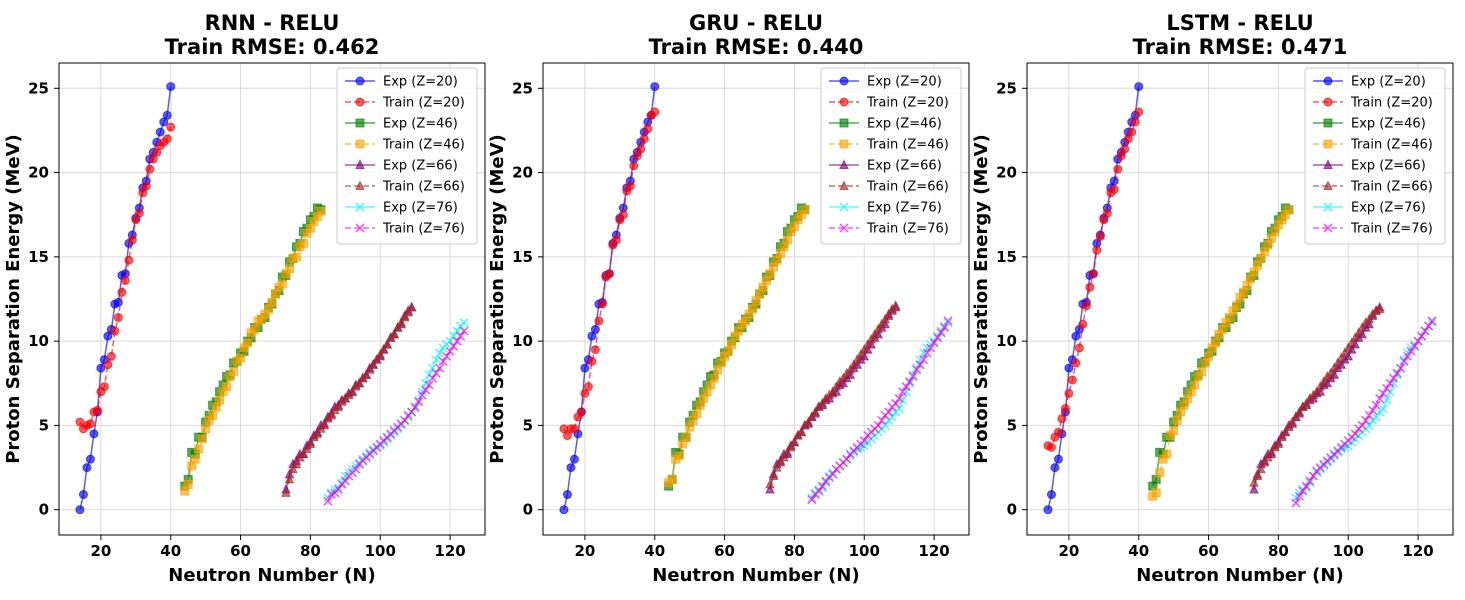  I want to click on x-tick-label: 60, so click(724, 551).